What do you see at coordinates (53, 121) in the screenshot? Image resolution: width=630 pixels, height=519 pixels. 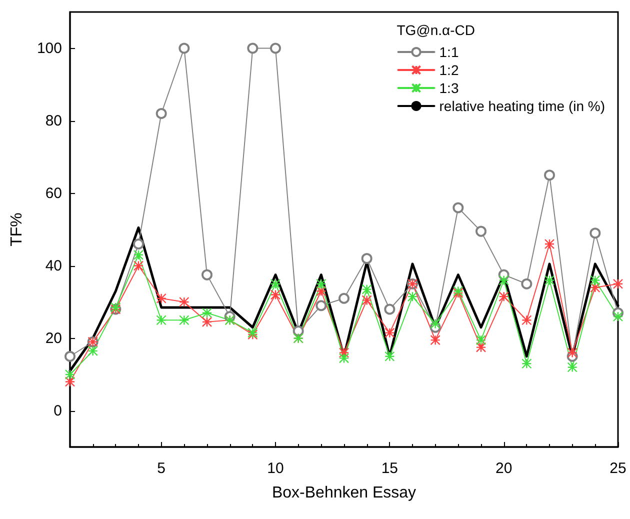 I see `y-tick-label: 80` at bounding box center [53, 121].